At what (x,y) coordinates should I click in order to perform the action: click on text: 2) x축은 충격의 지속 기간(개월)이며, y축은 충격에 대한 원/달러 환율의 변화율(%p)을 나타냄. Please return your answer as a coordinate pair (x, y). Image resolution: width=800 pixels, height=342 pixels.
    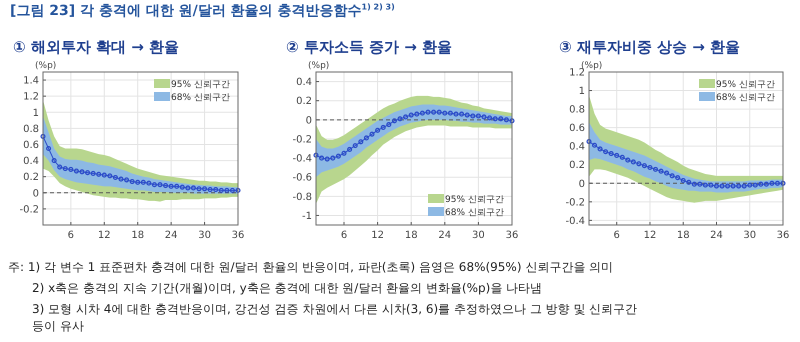
    Looking at the image, I should click on (288, 288).